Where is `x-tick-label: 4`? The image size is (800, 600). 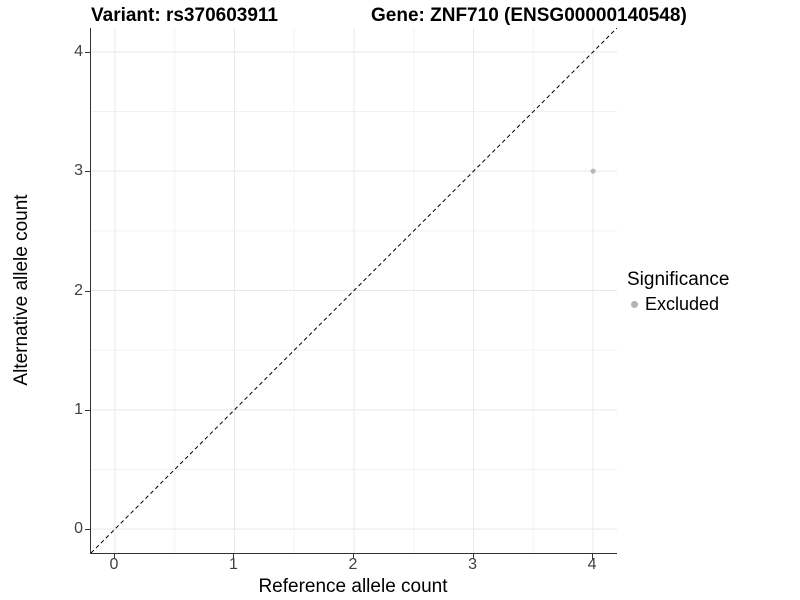
x-tick-label: 4 is located at coordinates (592, 564).